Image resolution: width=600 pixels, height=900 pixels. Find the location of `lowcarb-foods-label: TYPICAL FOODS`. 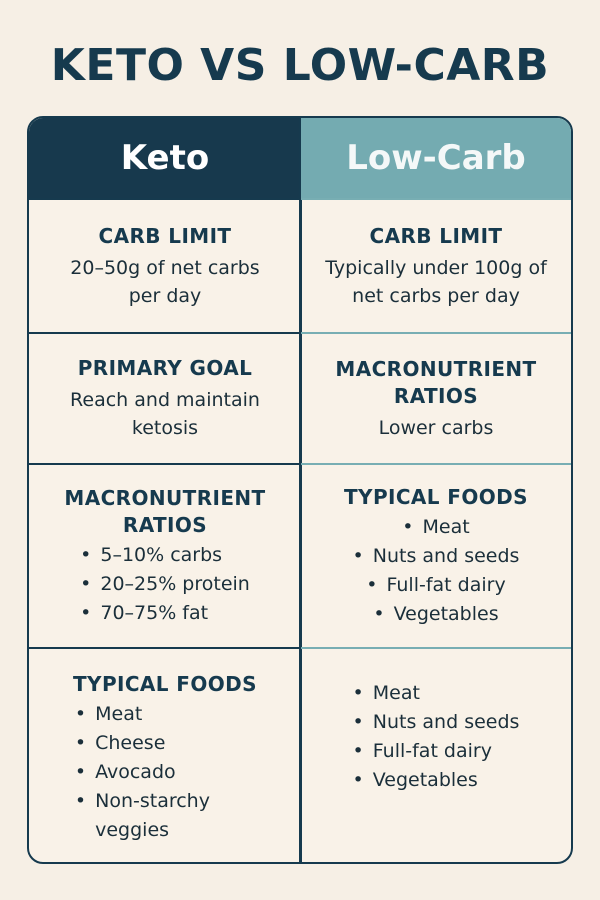

lowcarb-foods-label: TYPICAL FOODS is located at coordinates (436, 496).